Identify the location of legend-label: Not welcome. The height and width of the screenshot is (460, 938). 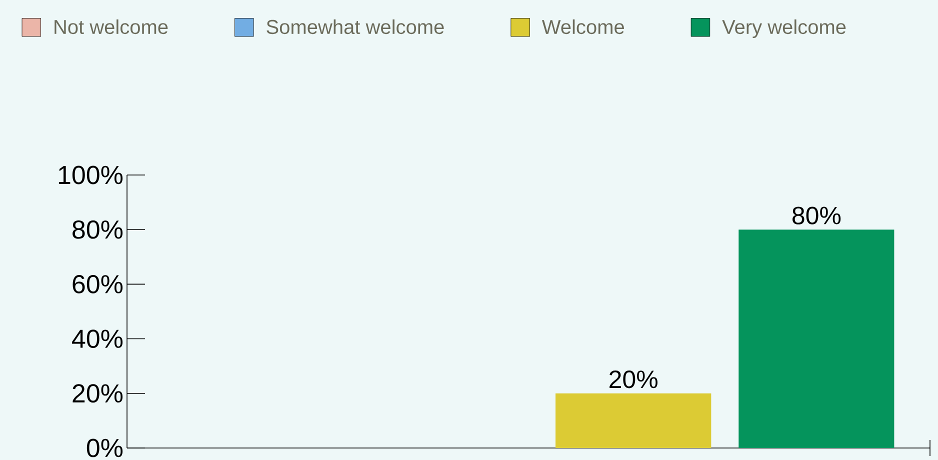
(111, 26).